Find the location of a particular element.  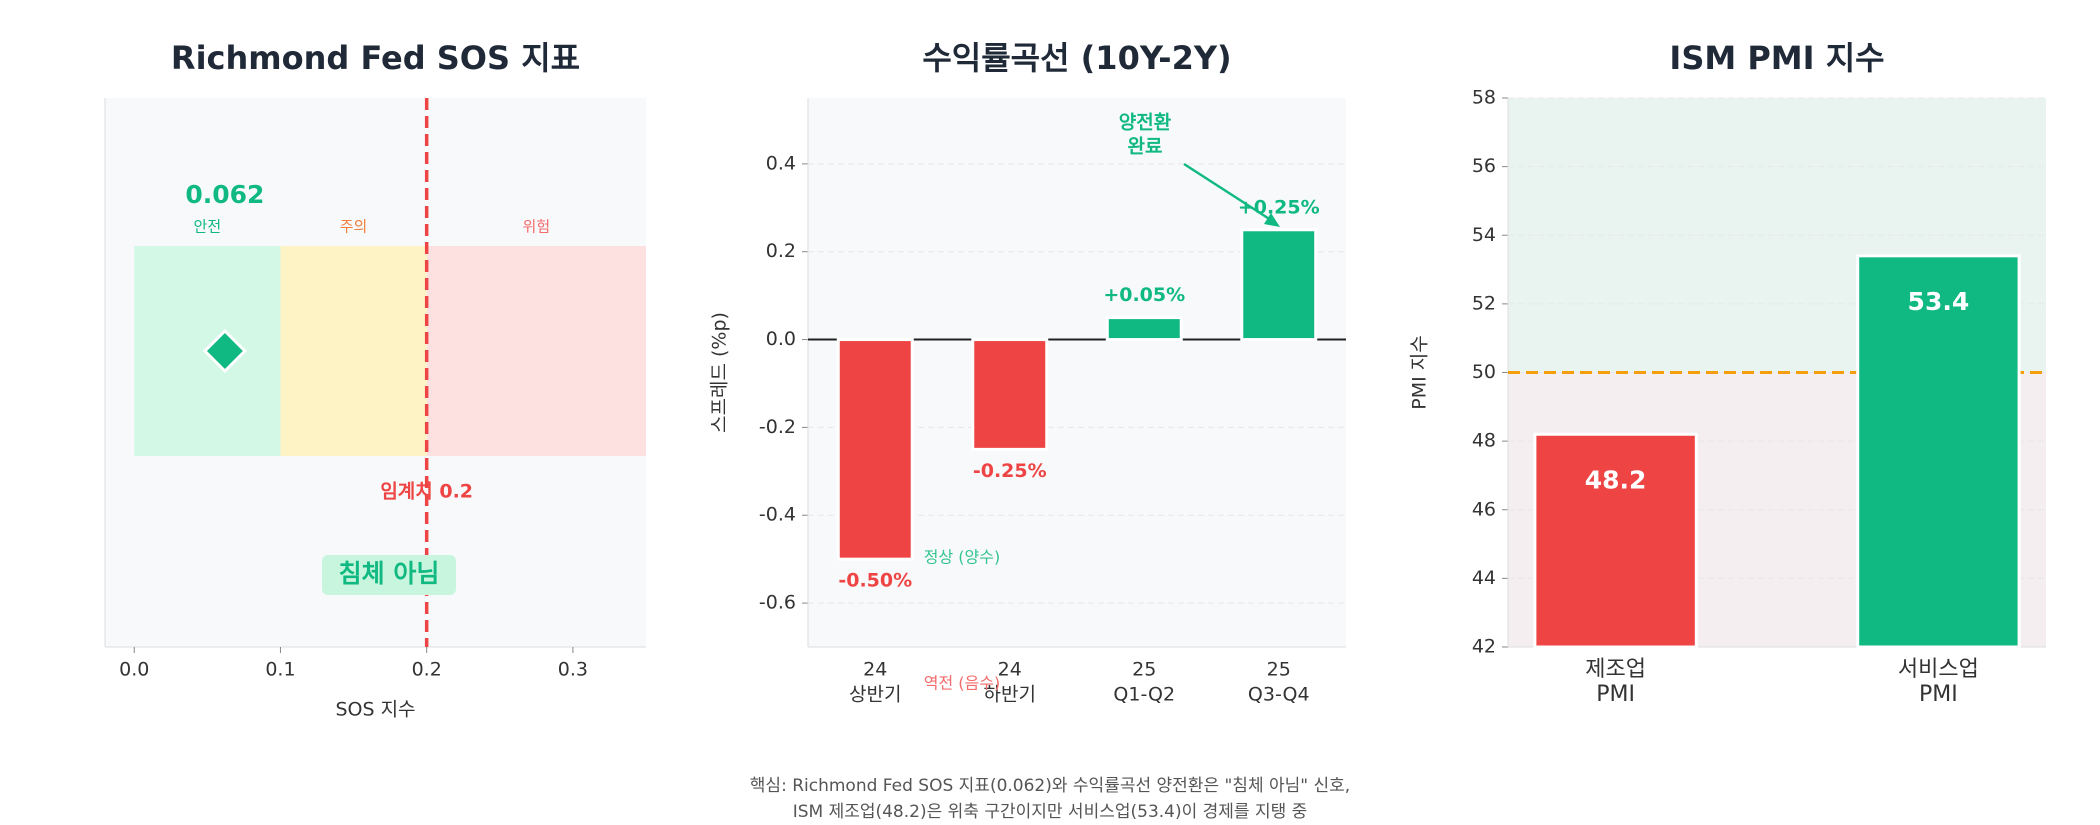

x-tick-label: 하반기 is located at coordinates (1010, 695).